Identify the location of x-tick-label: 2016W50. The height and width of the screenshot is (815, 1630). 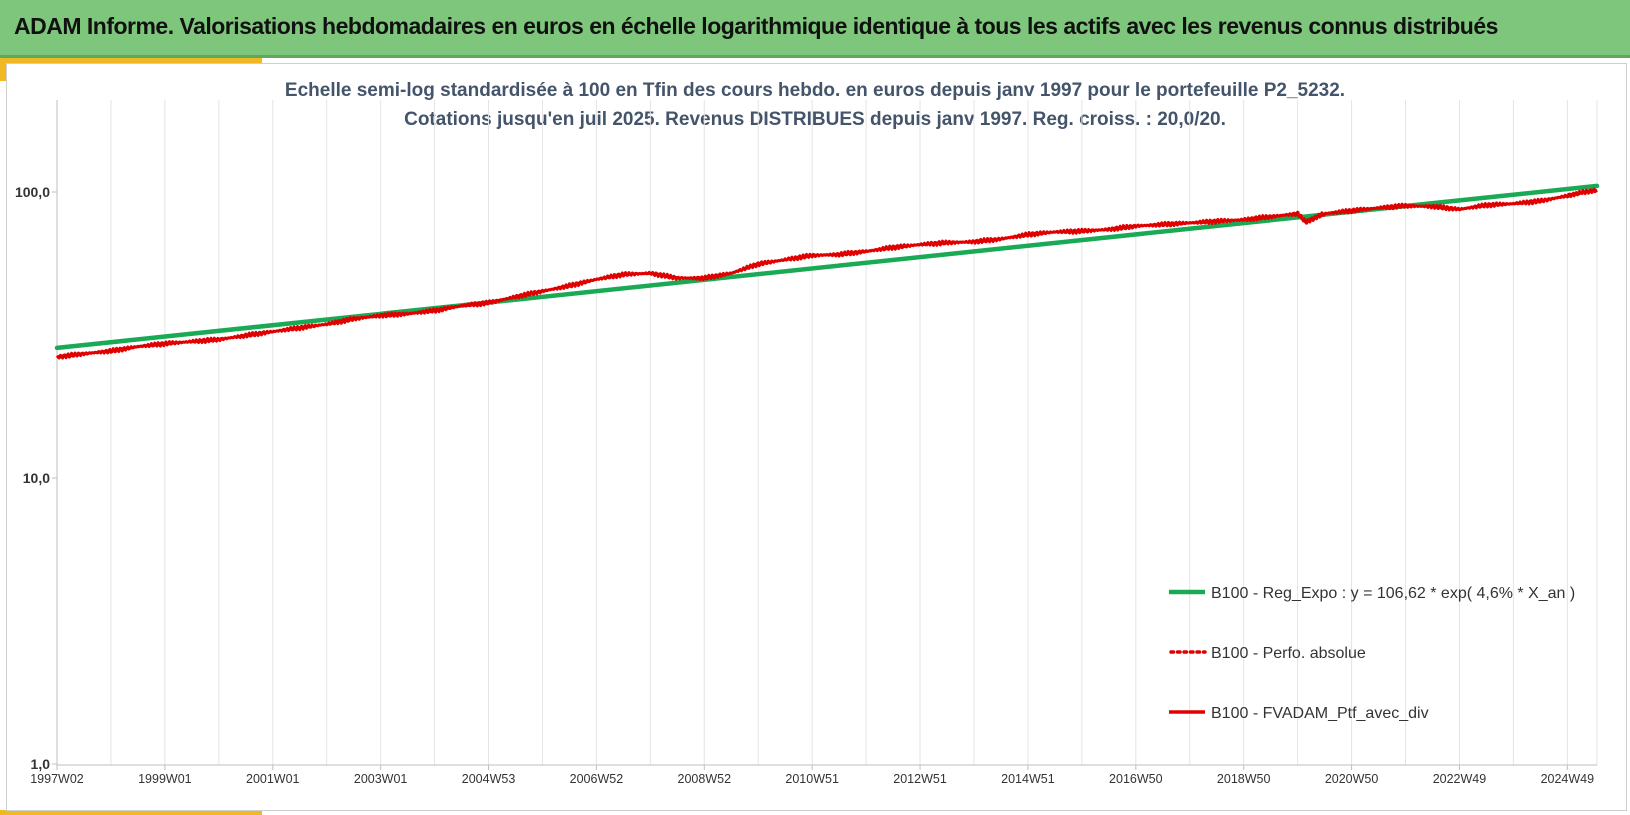
(1136, 779).